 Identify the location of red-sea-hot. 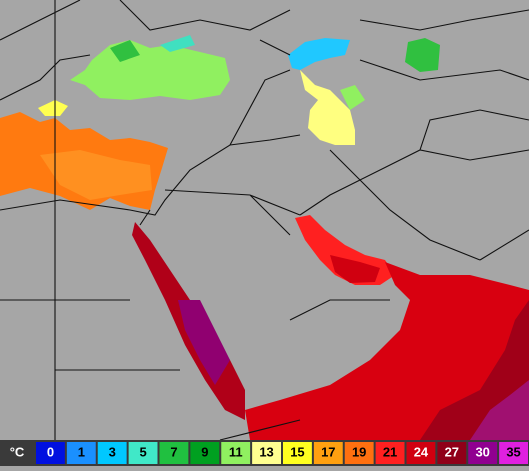
(204, 342).